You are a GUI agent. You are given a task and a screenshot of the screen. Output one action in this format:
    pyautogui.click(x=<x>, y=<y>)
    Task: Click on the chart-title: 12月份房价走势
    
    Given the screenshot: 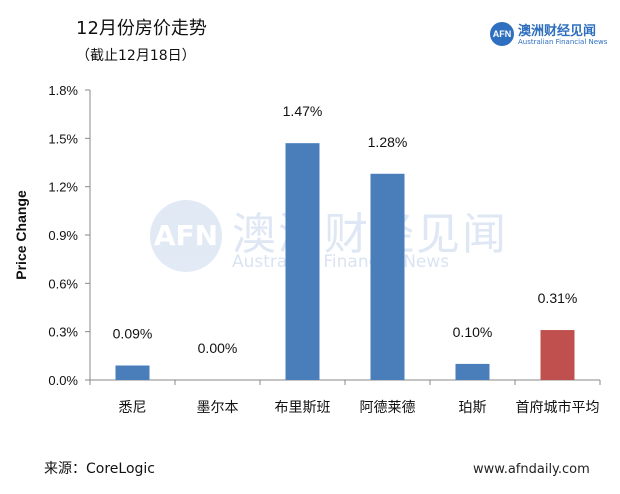 What is the action you would take?
    pyautogui.click(x=141, y=28)
    